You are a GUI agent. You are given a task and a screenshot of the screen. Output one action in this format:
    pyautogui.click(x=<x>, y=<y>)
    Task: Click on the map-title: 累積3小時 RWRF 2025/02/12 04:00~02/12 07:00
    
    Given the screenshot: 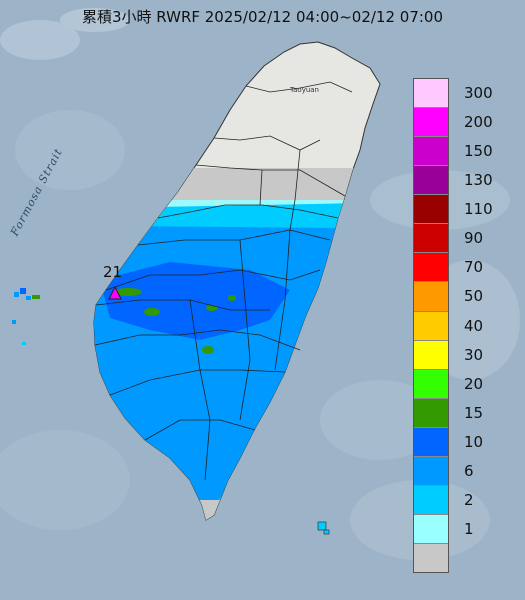 What is the action you would take?
    pyautogui.click(x=262, y=17)
    